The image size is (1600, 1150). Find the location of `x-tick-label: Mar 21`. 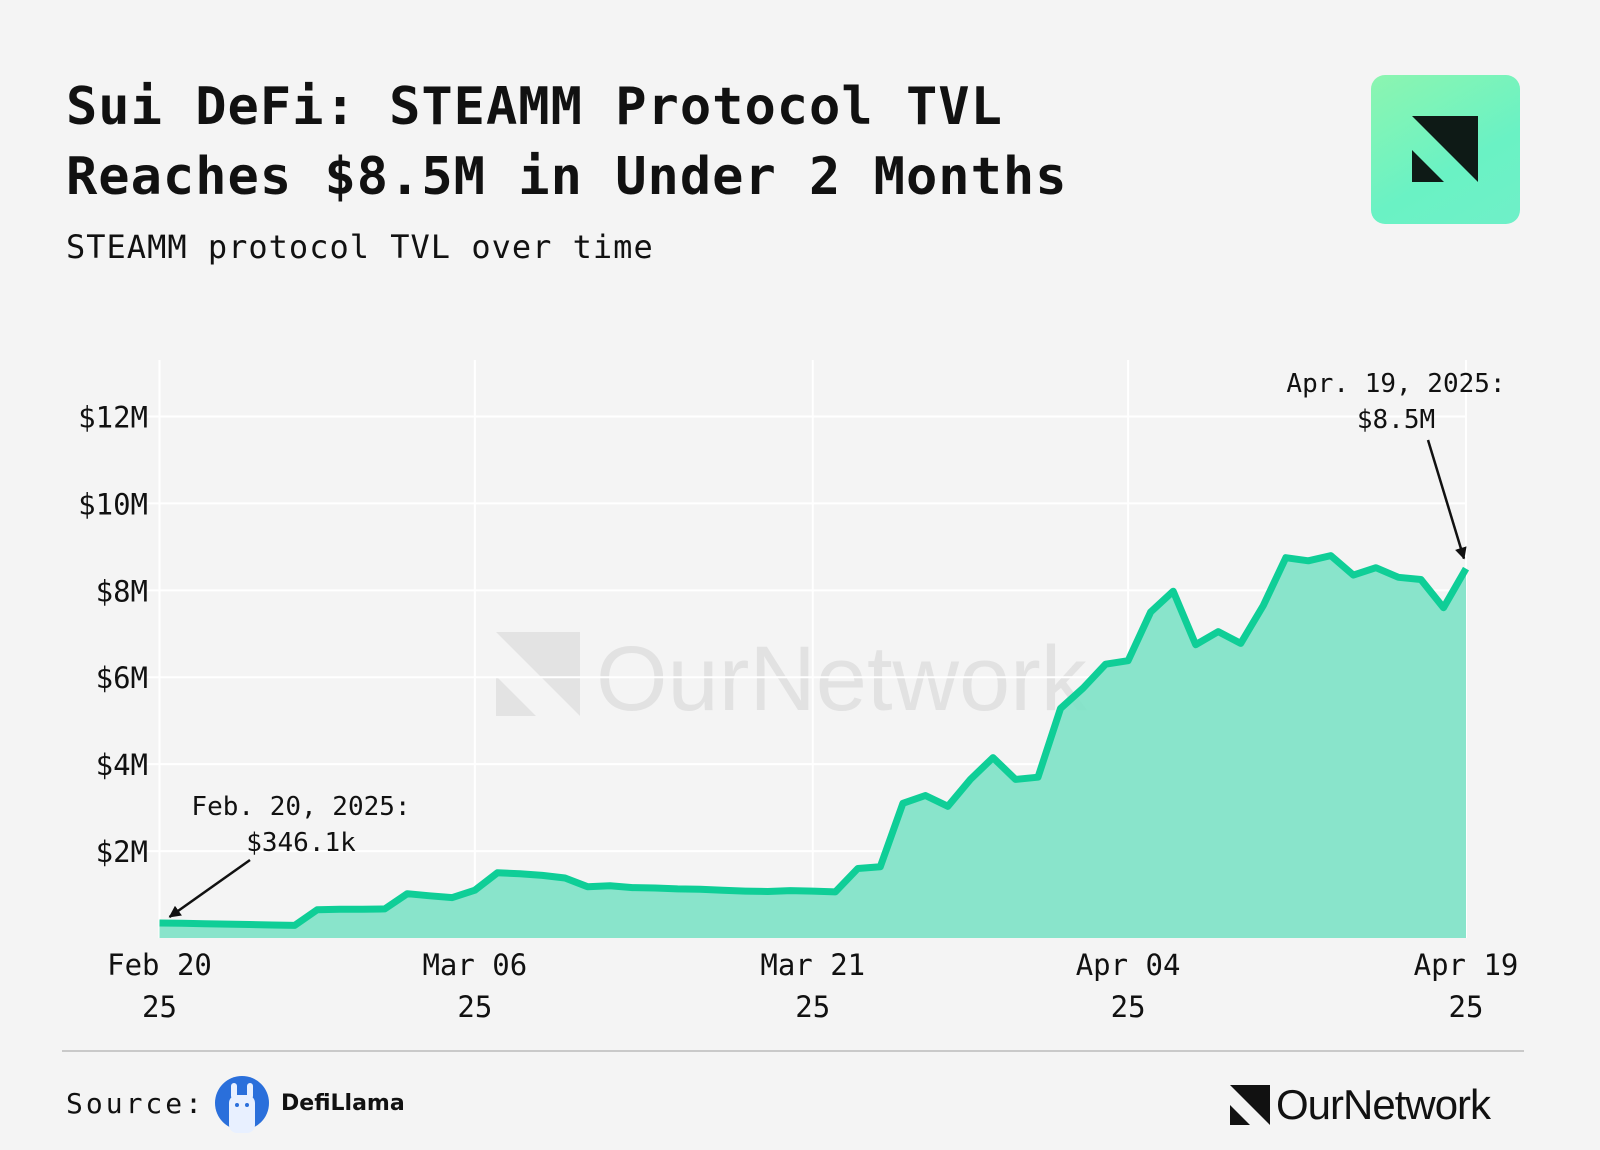

x-tick-label: Mar 21 is located at coordinates (812, 965).